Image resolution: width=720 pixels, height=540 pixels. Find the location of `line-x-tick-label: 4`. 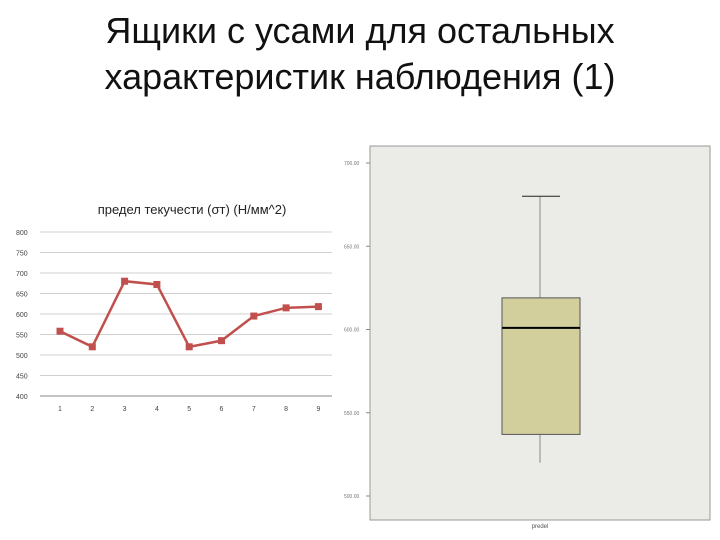

line-x-tick-label: 4 is located at coordinates (157, 409).